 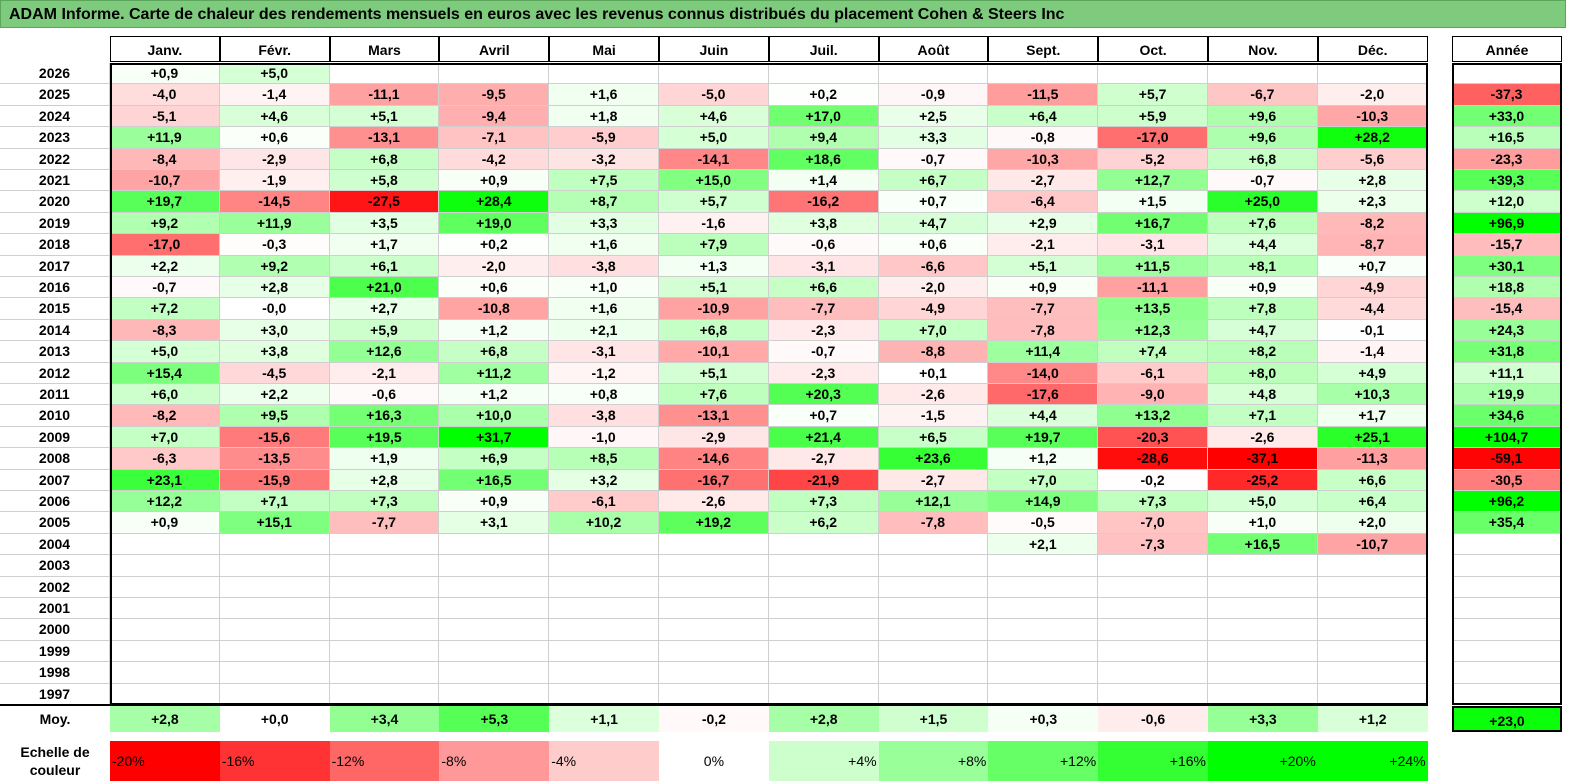 What do you see at coordinates (1043, 719) in the screenshot?
I see `average-cell: +0,3` at bounding box center [1043, 719].